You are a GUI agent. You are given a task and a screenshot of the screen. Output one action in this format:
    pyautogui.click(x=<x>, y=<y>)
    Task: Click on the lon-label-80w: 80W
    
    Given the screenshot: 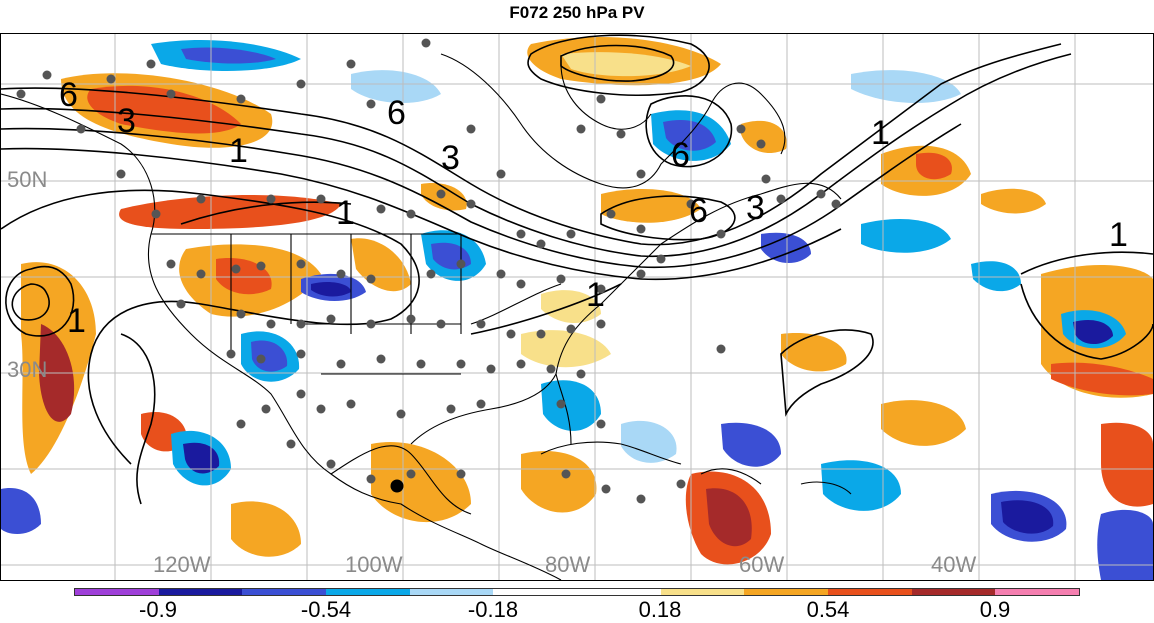 What is the action you would take?
    pyautogui.click(x=568, y=564)
    